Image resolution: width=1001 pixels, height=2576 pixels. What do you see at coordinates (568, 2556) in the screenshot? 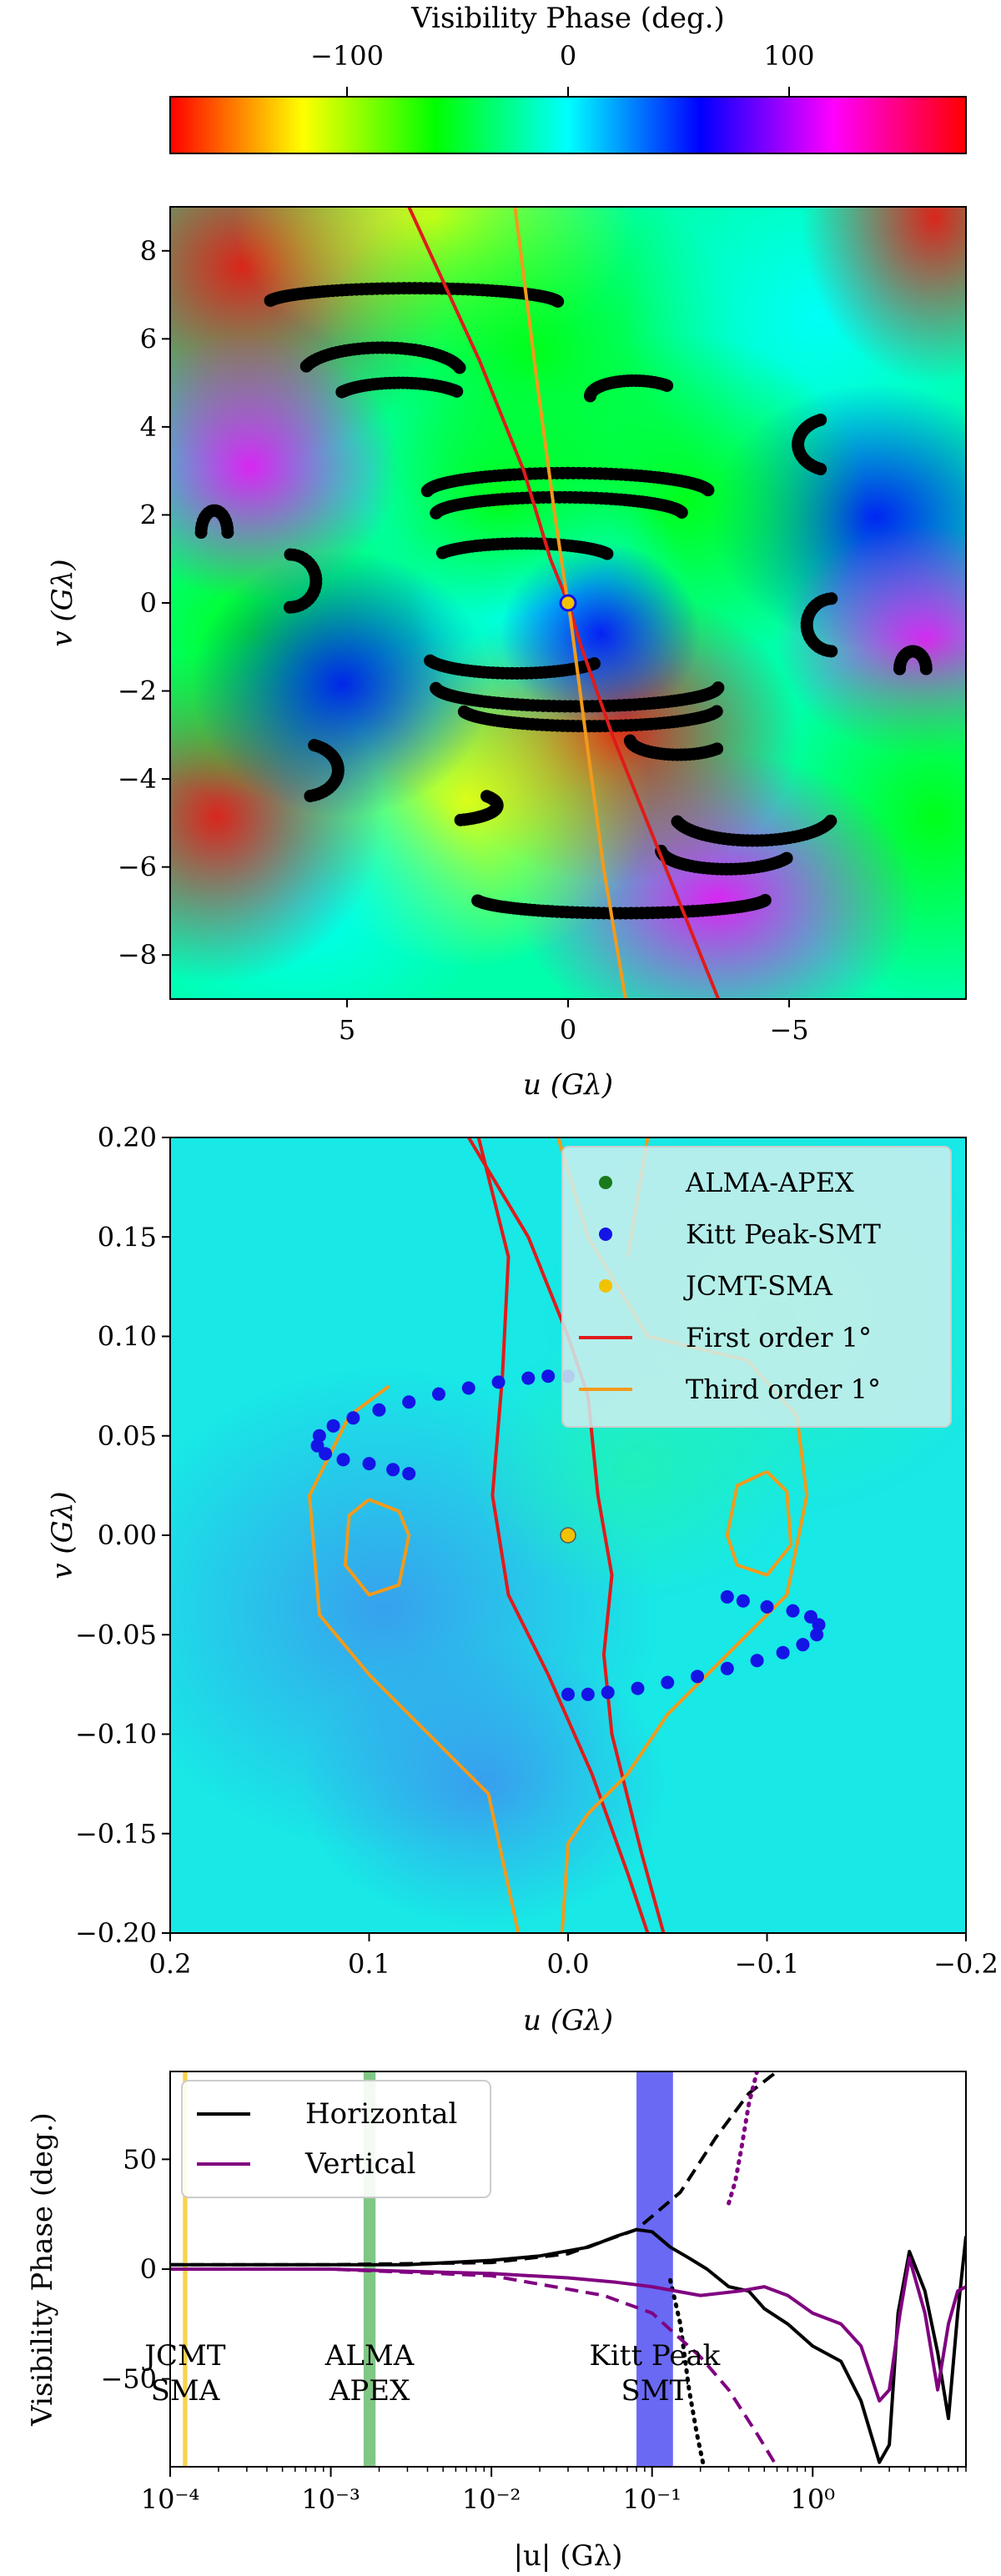
I see `panel3-xlabel: |u| (Gλ)` at bounding box center [568, 2556].